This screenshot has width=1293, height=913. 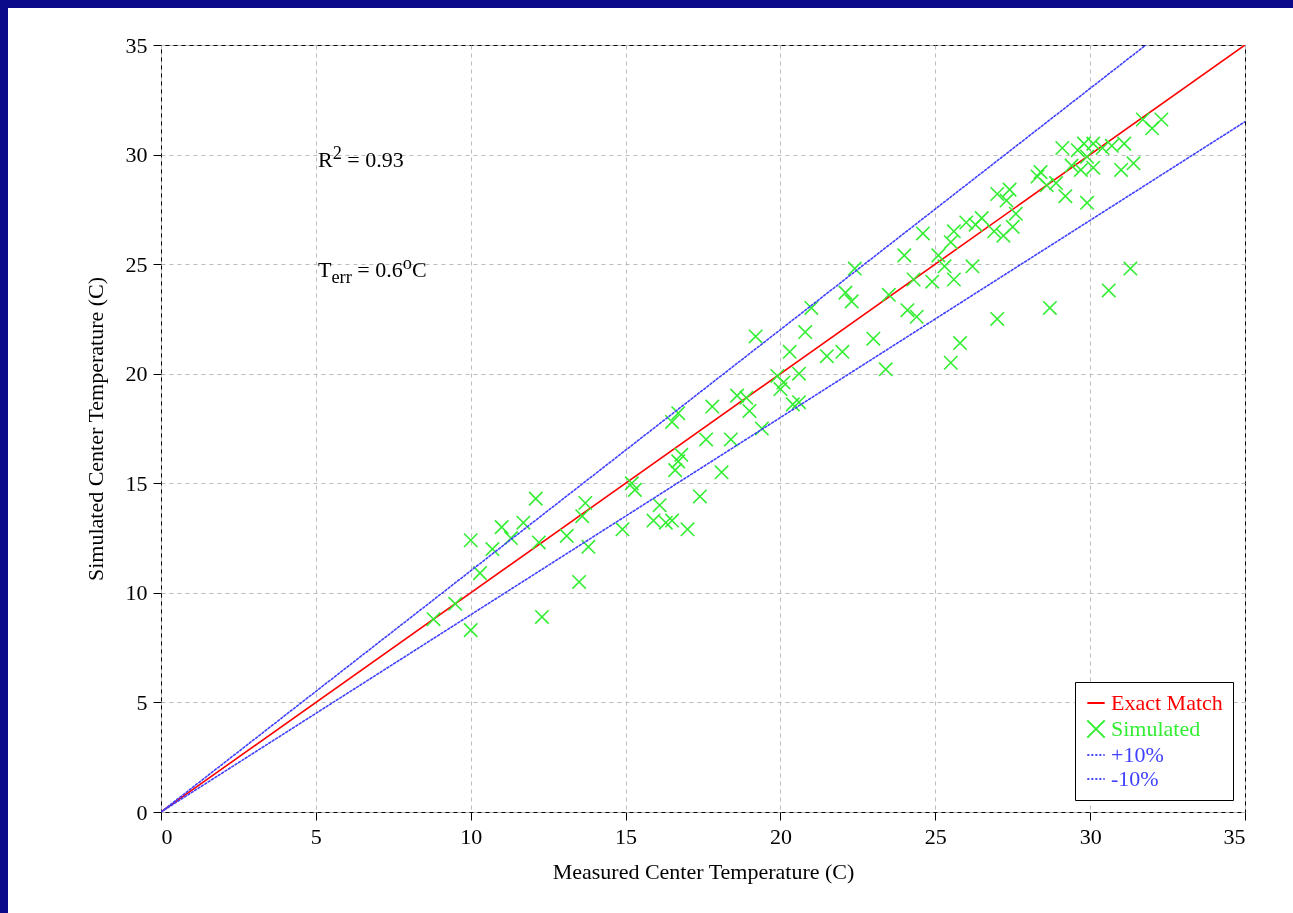 I want to click on x-tick-label: 20, so click(x=780, y=836).